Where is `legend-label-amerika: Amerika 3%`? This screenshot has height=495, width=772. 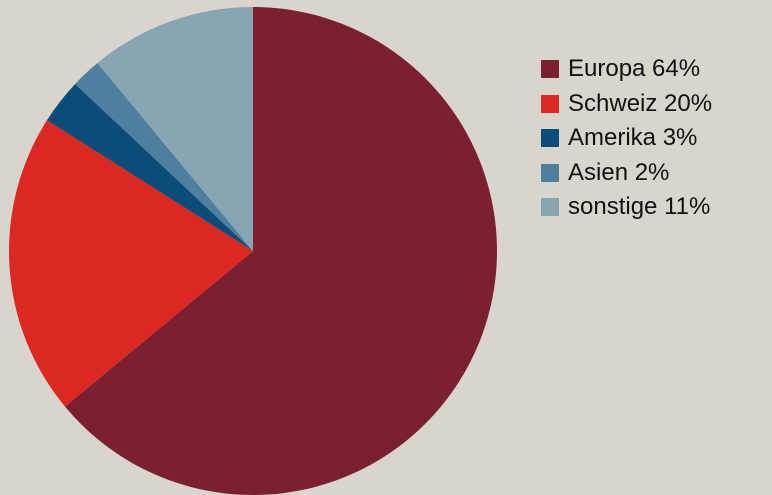
legend-label-amerika: Amerika 3% is located at coordinates (633, 138).